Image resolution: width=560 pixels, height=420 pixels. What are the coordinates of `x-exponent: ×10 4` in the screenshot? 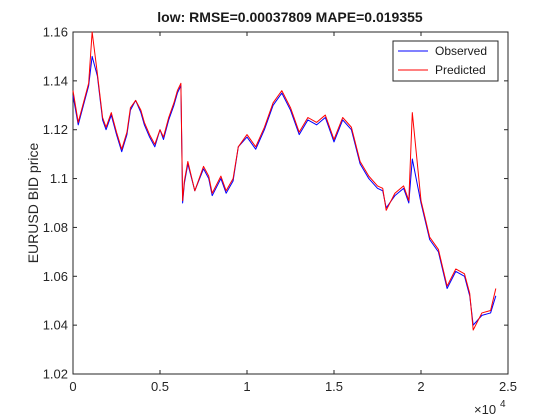 It's located at (490, 408).